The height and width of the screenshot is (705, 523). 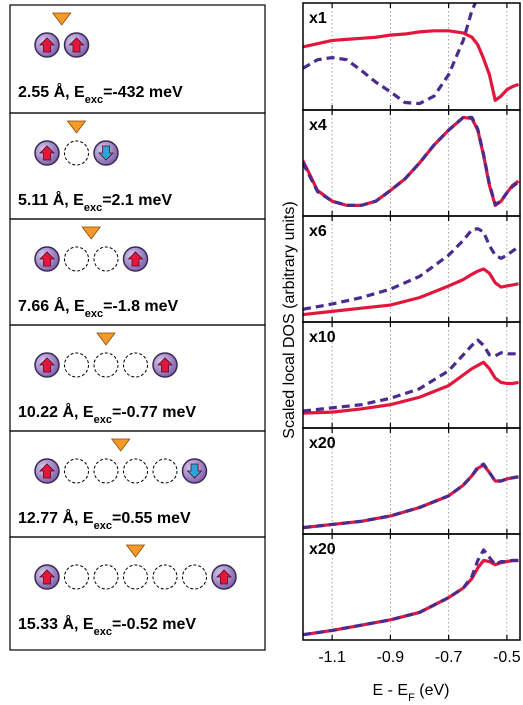 I want to click on text-part: E - E, so click(x=391, y=690).